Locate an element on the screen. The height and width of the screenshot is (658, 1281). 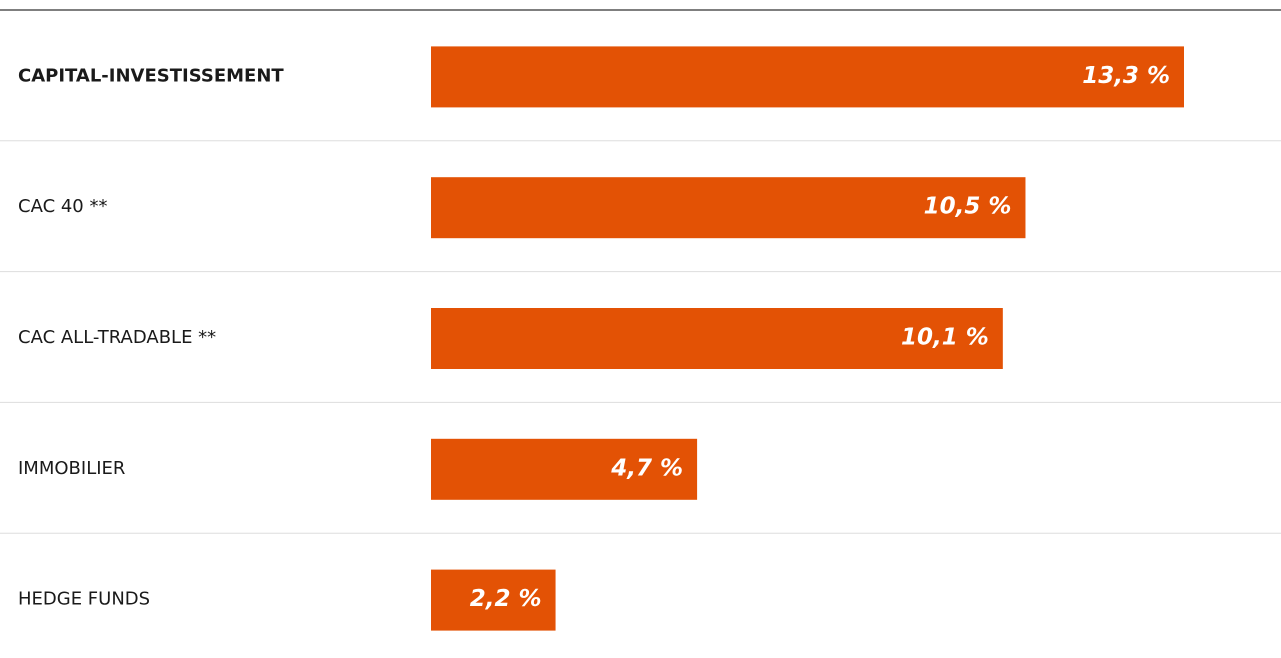
category-label: CAC 40 ** is located at coordinates (62, 206).